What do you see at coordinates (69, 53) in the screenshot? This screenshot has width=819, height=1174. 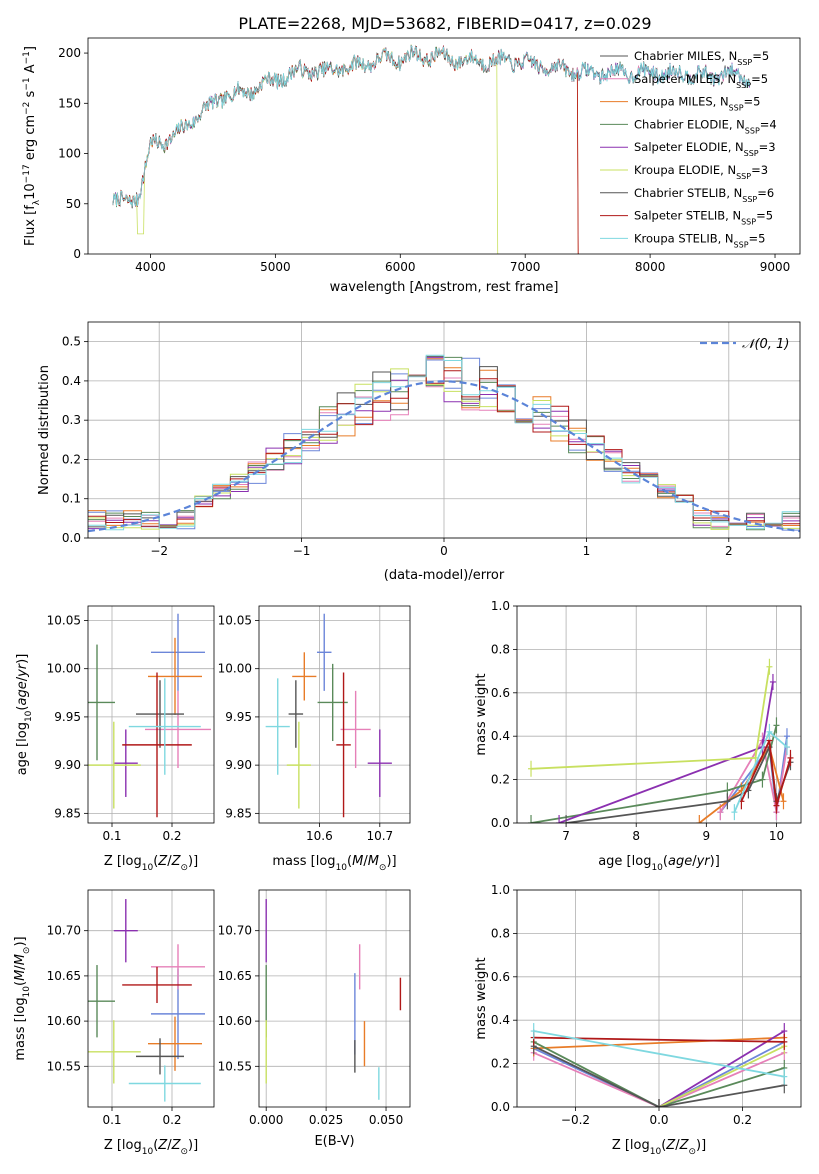 I see `y-tick-label: 200` at bounding box center [69, 53].